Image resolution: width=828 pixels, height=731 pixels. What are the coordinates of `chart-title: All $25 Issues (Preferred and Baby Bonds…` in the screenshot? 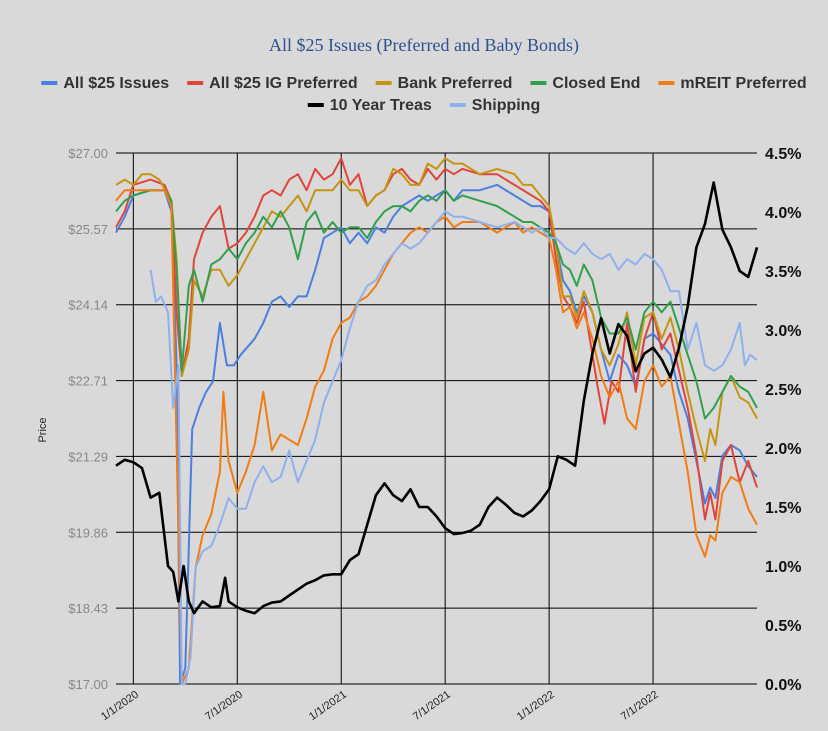 It's located at (424, 45).